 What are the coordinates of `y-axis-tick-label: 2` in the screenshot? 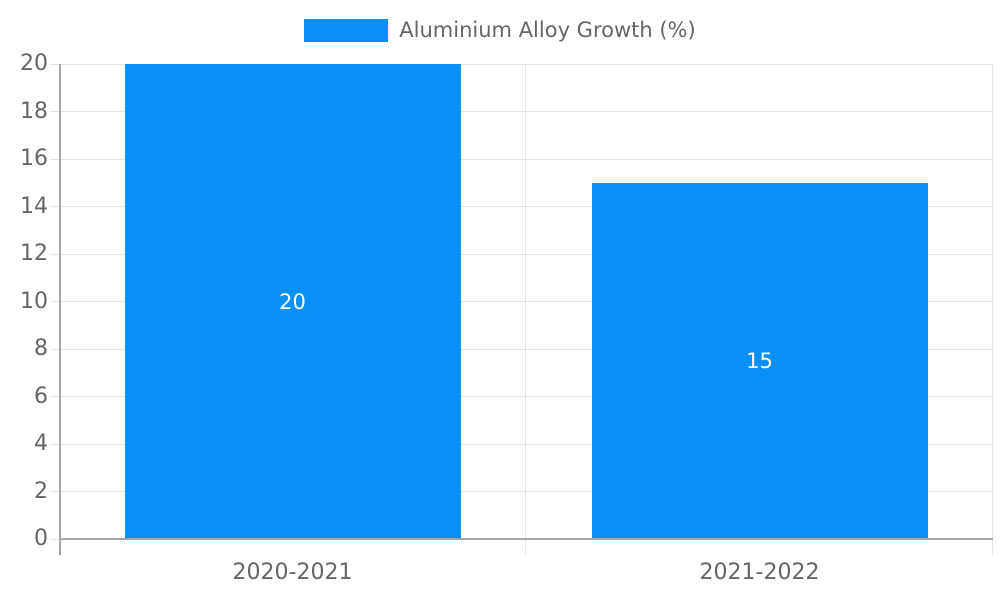 It's located at (41, 491).